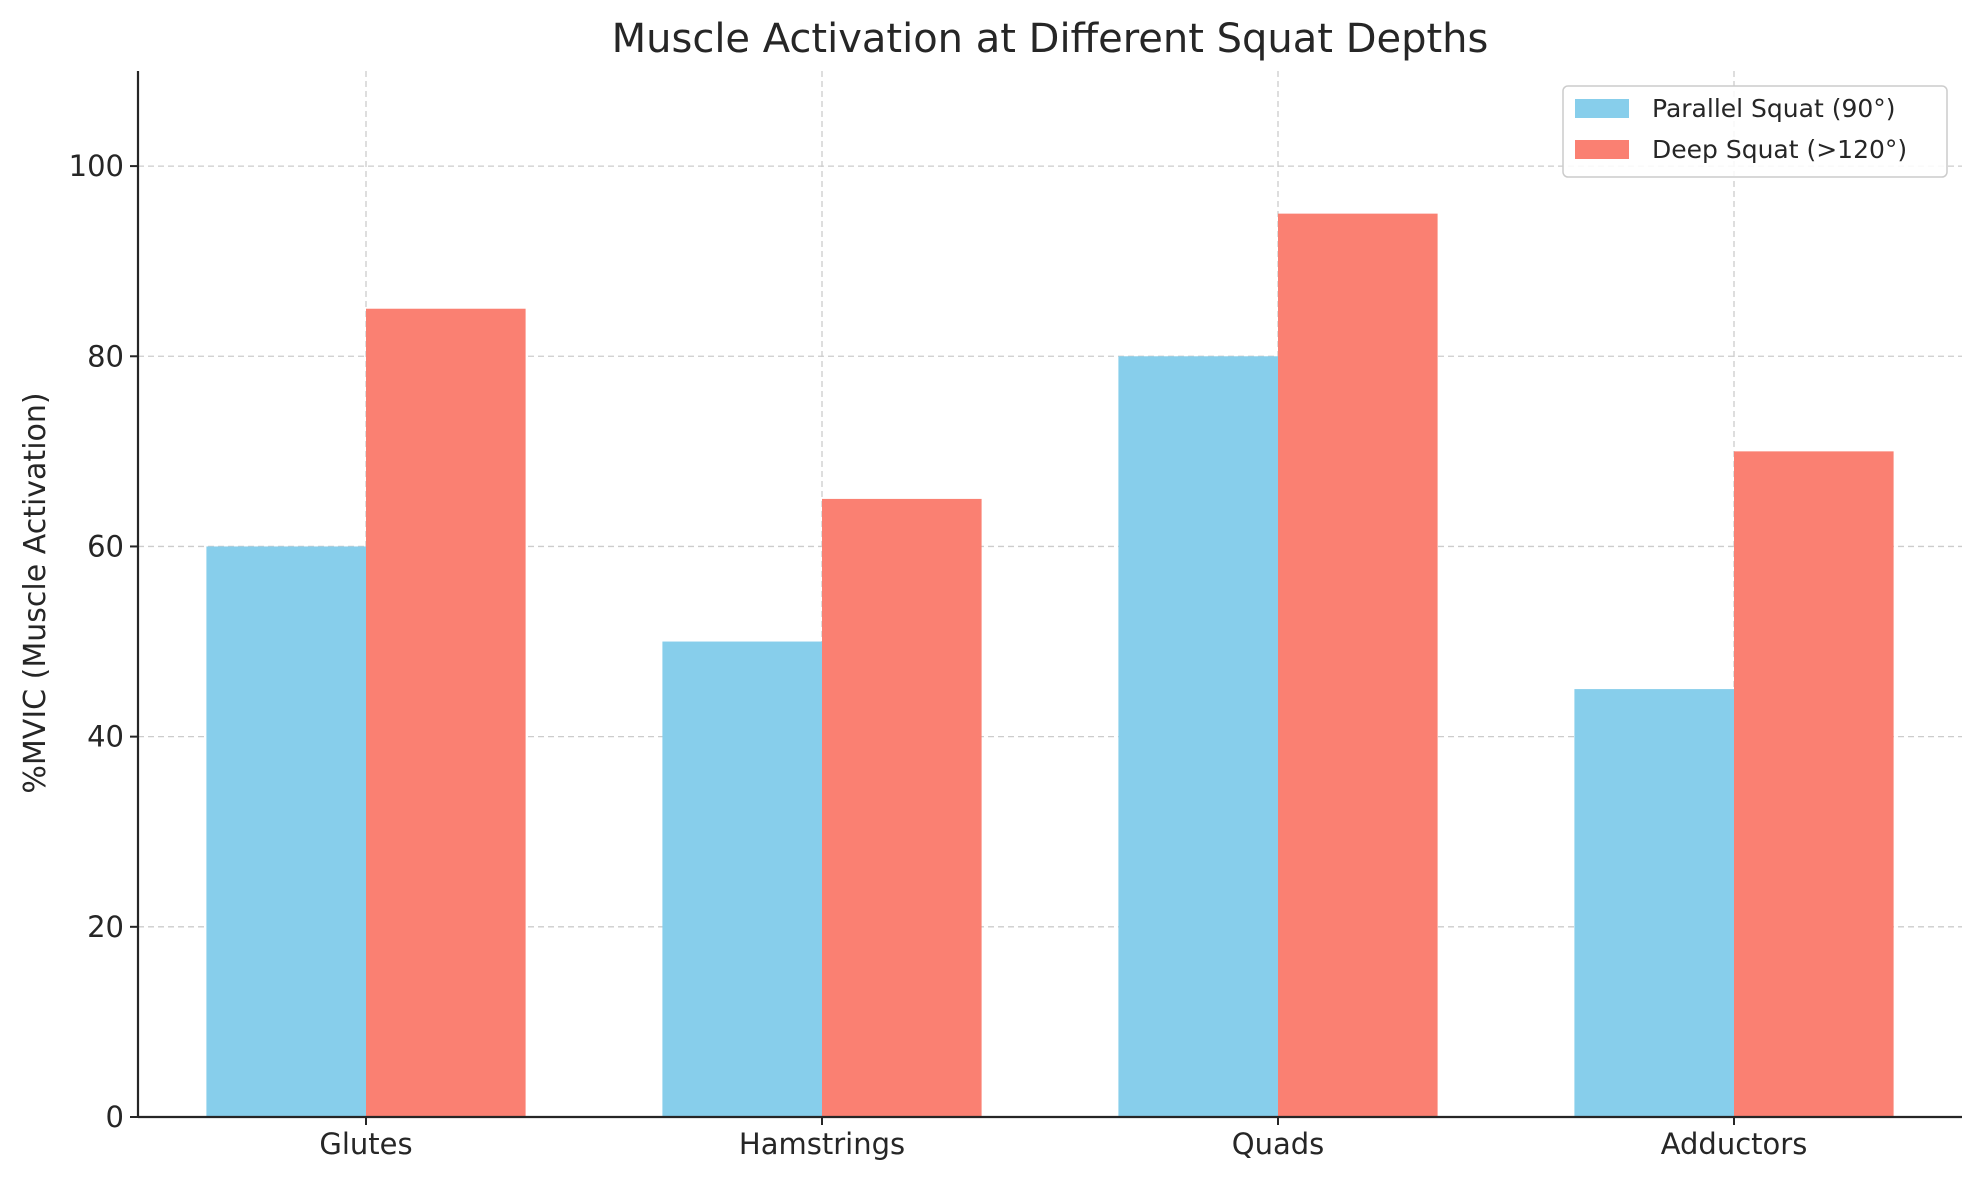  What do you see at coordinates (822, 1144) in the screenshot?
I see `x-tick-label-hamstrings: Hamstrings` at bounding box center [822, 1144].